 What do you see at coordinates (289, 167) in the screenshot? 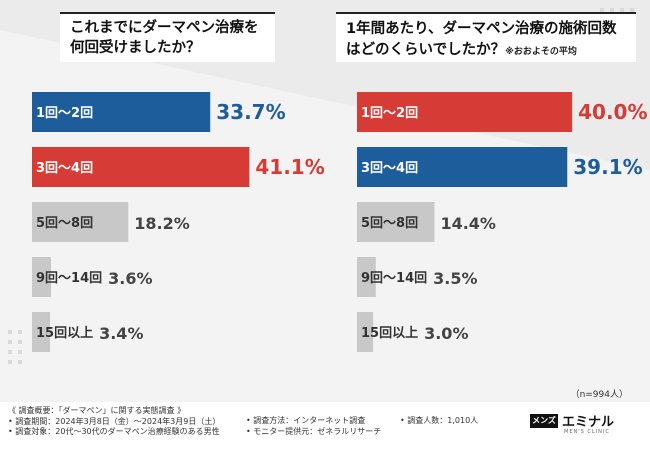
I see `chart1-value-label-2: 41.1%` at bounding box center [289, 167].